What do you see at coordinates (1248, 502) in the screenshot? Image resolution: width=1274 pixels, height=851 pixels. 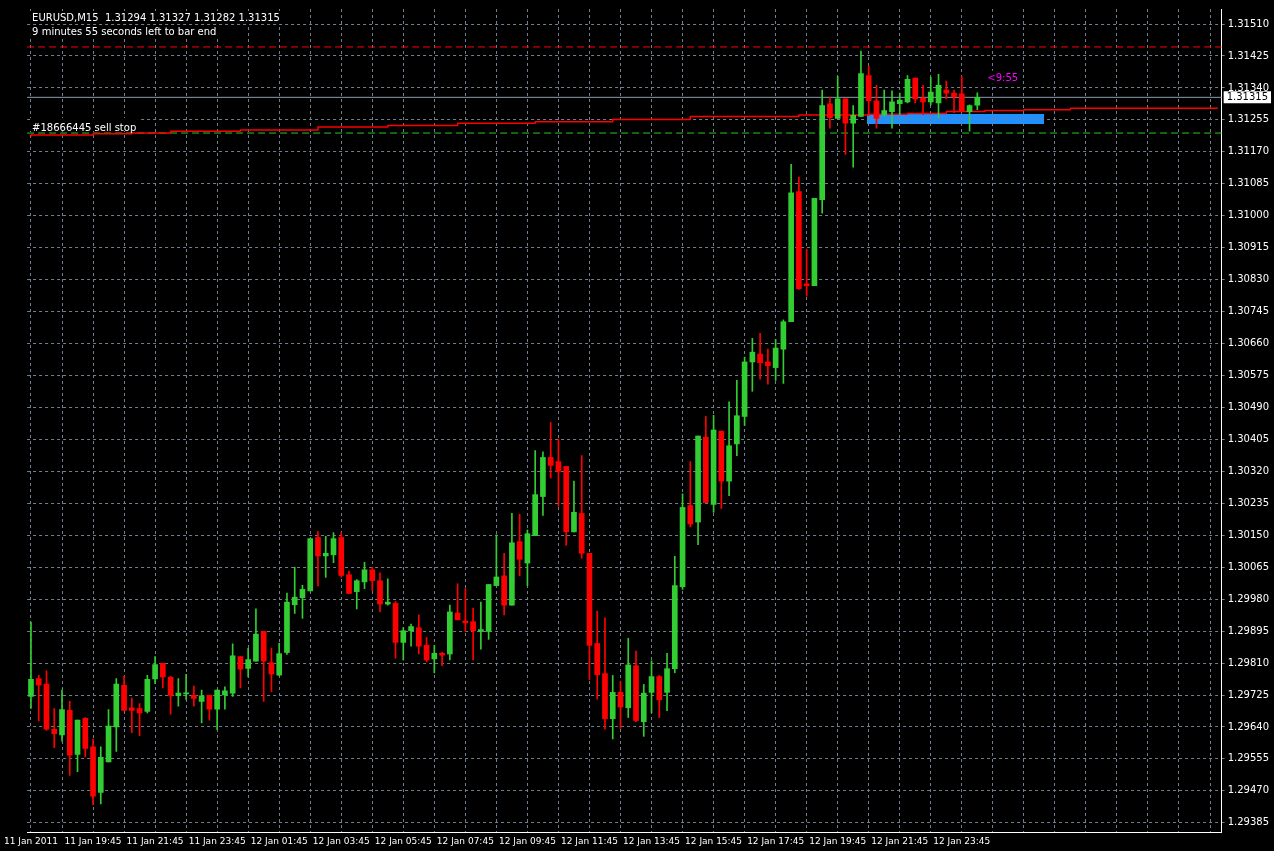 I see `y-tick-label: 1.30235` at bounding box center [1248, 502].